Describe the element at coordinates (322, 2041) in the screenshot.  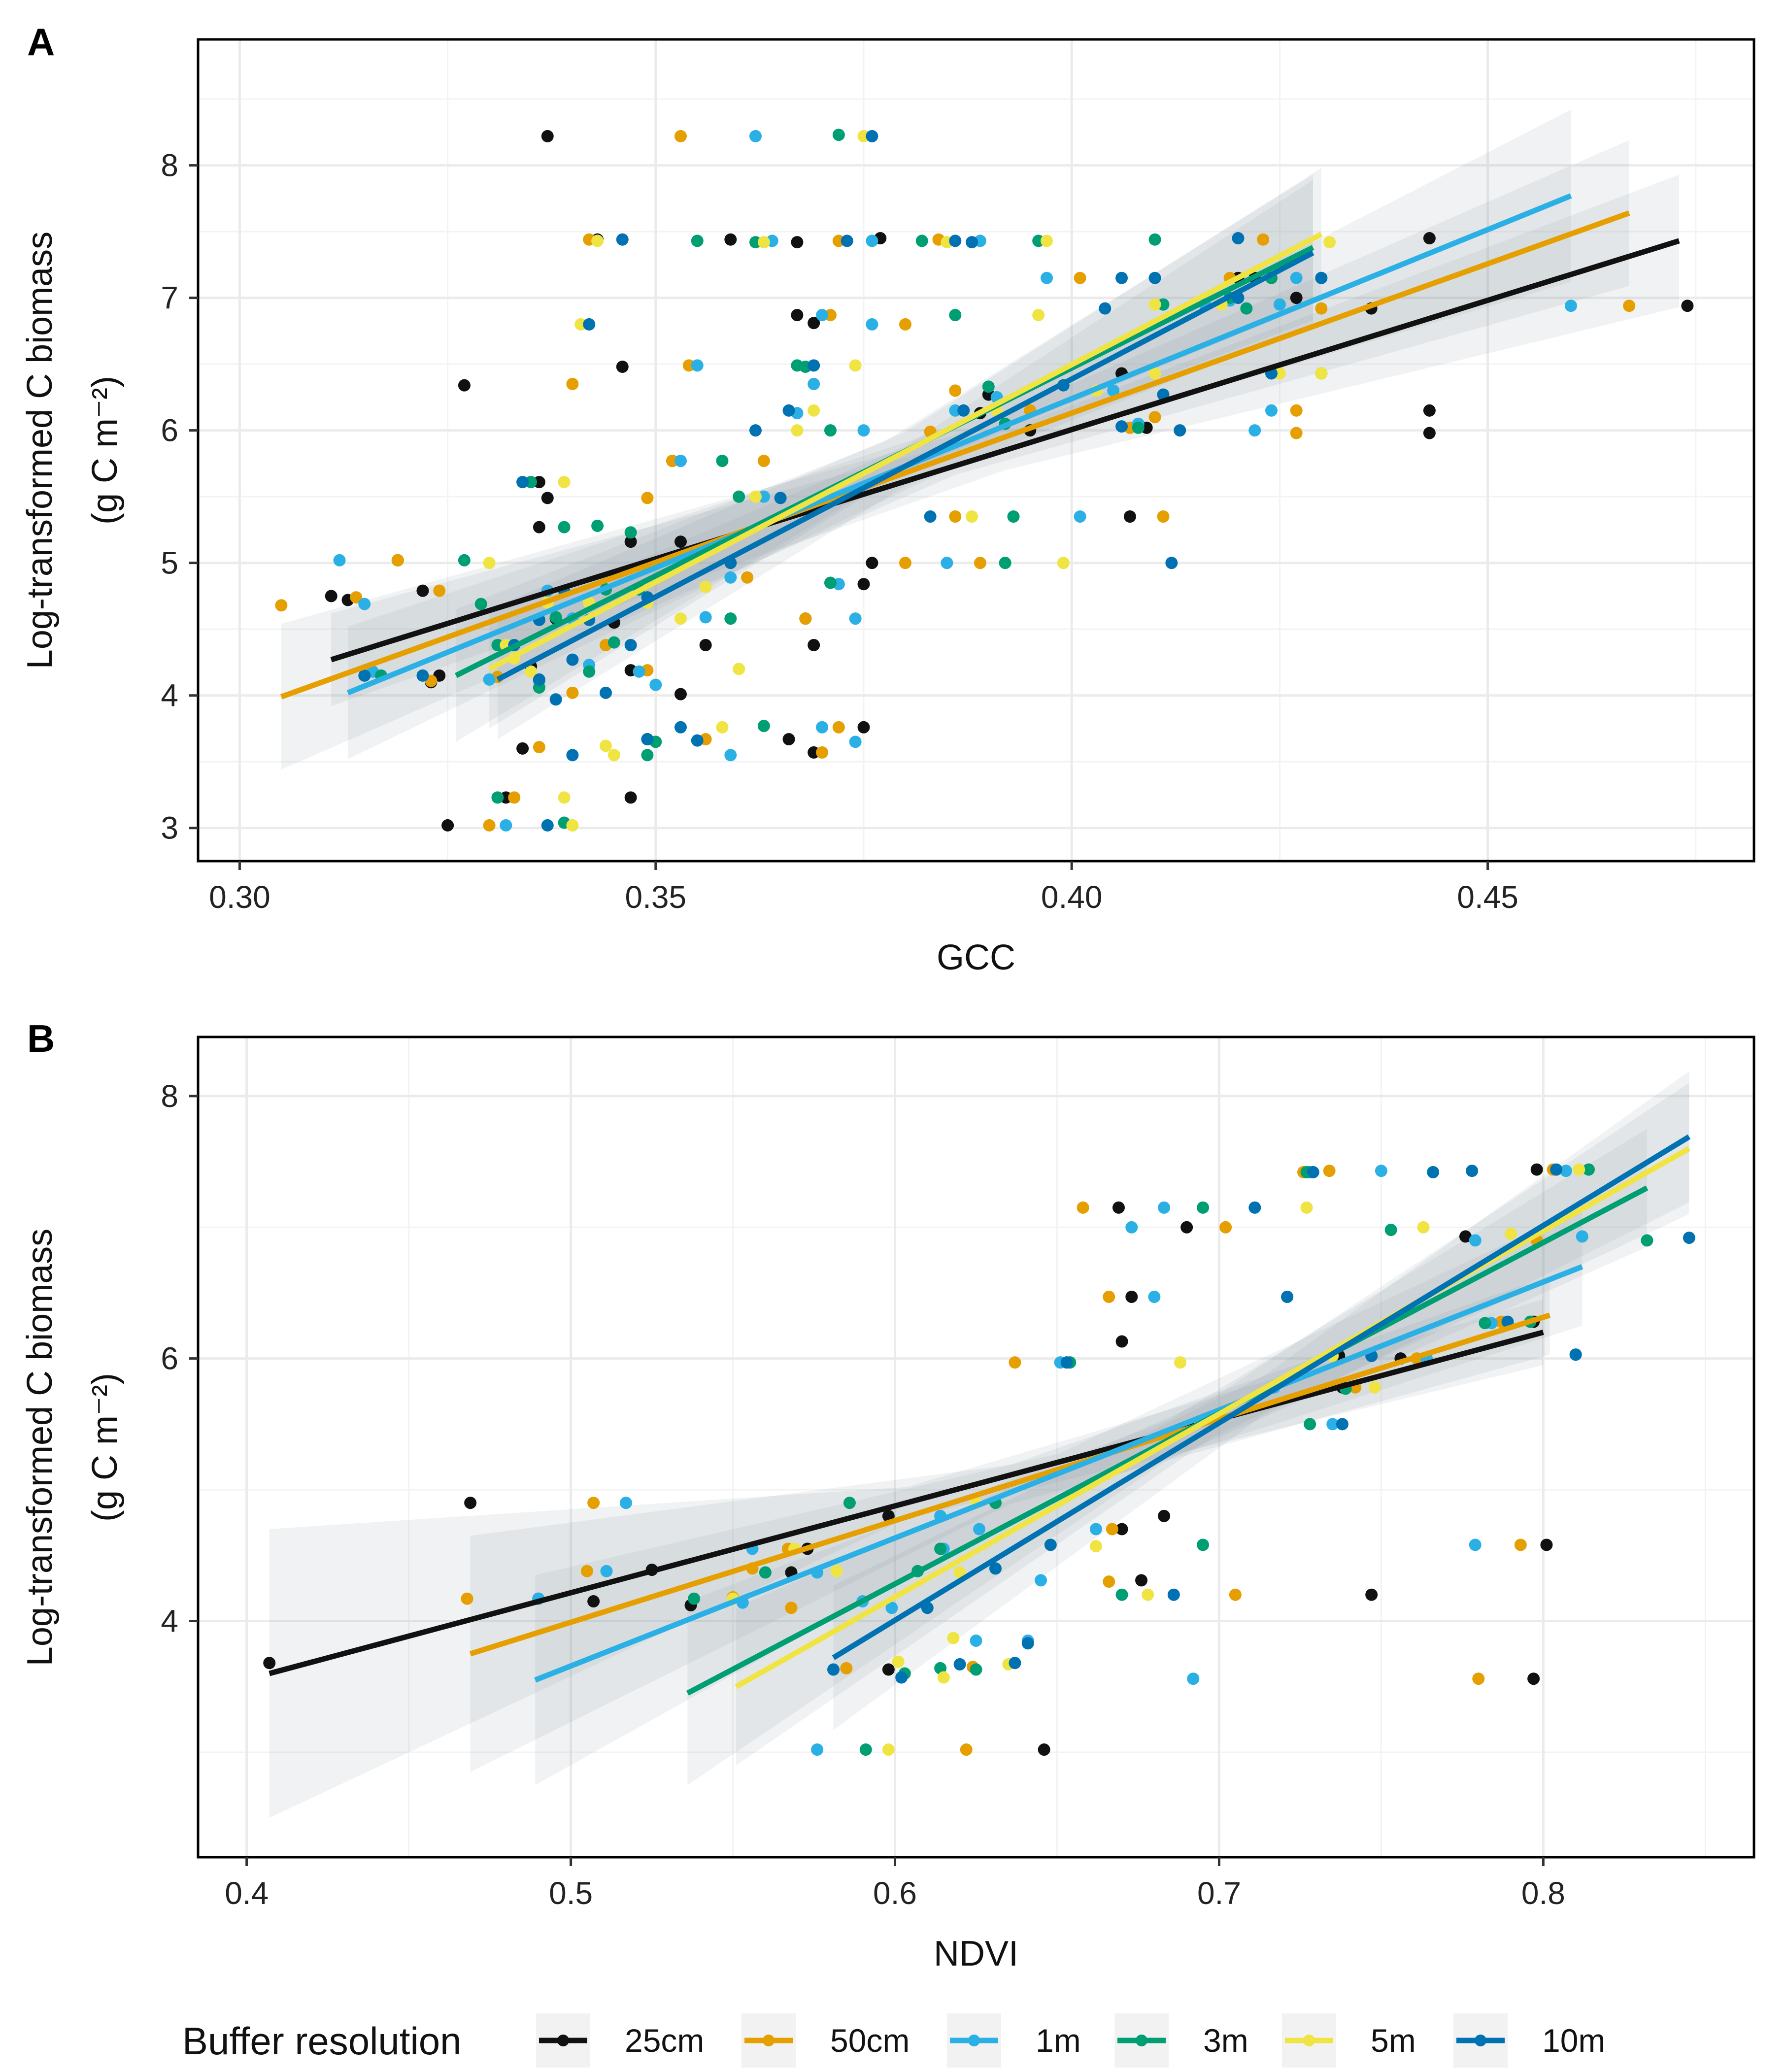
I see `legend-title: Buffer resolution` at that location.